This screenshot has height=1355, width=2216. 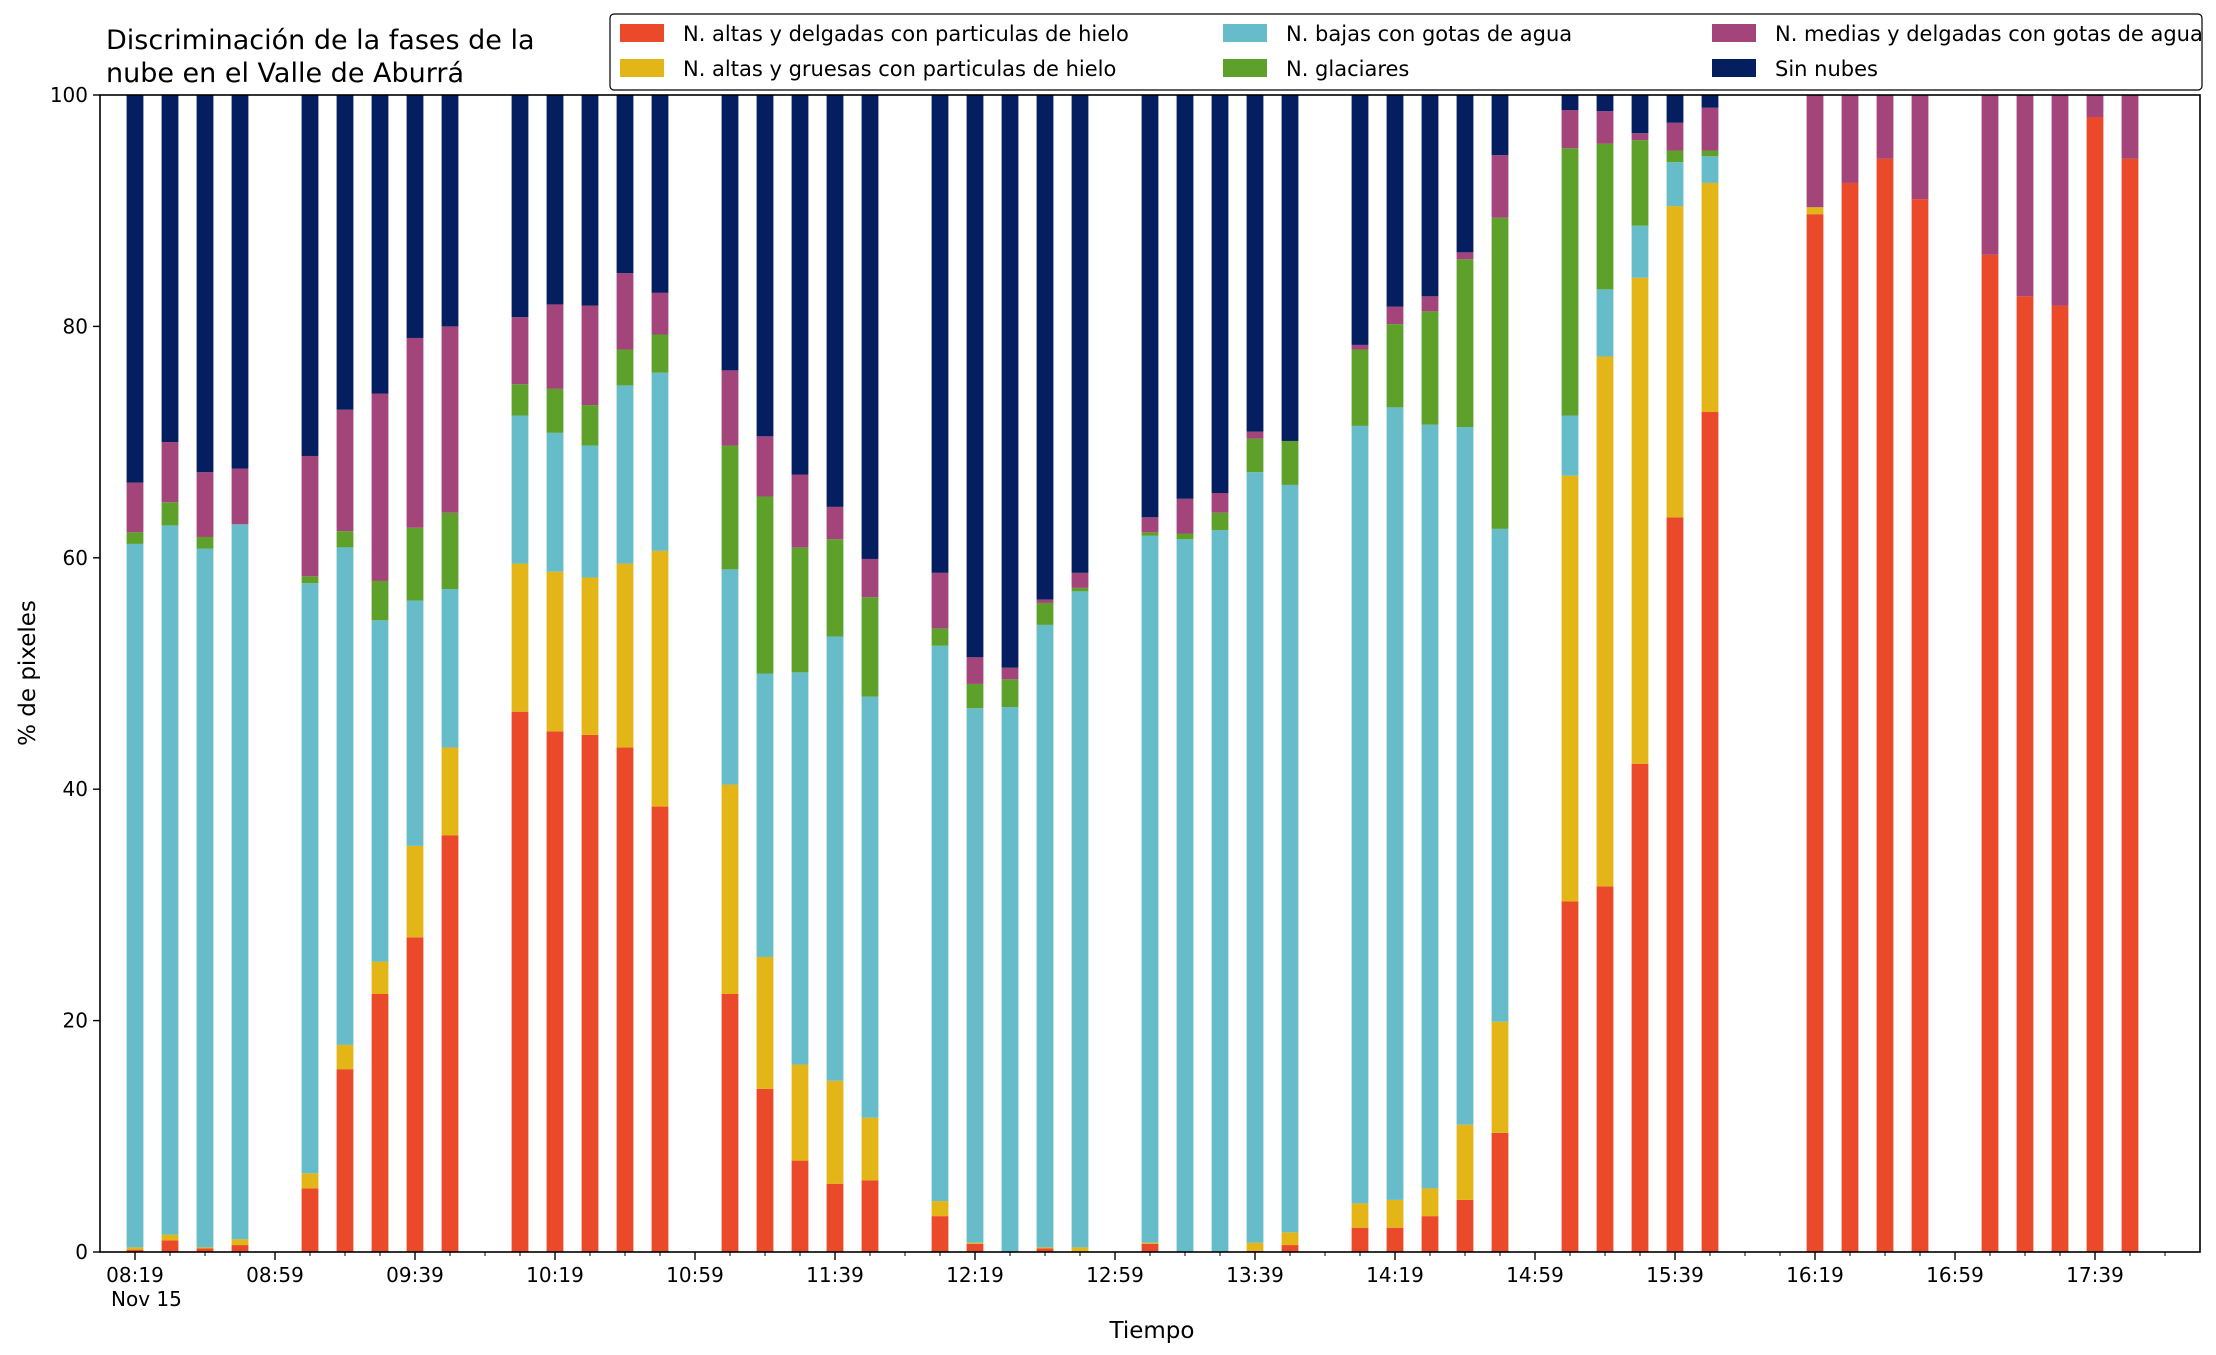 I want to click on chart-title-line-2: nube en el Valle de Aburrá, so click(x=285, y=73).